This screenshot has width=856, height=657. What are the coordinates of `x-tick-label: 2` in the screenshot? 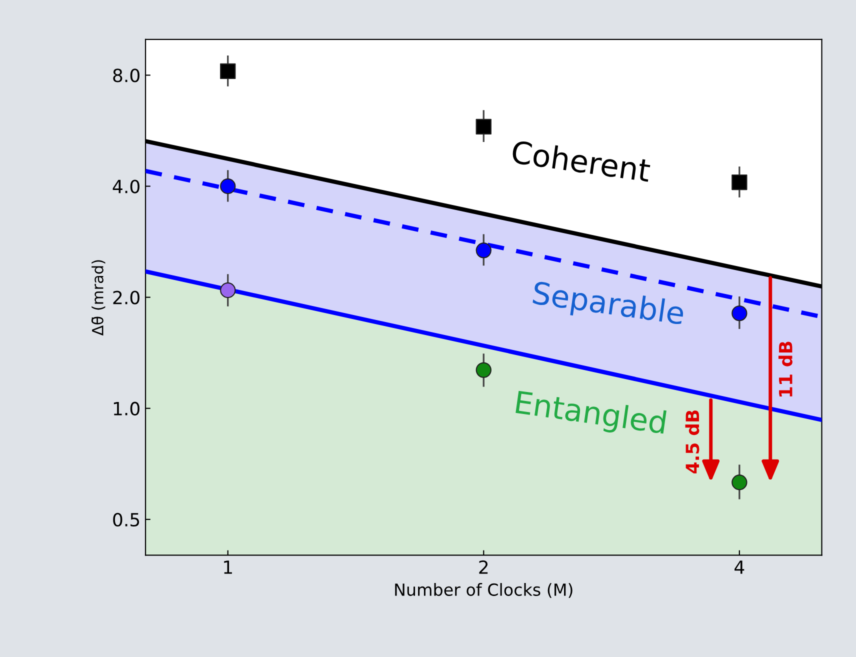 It's located at (483, 567).